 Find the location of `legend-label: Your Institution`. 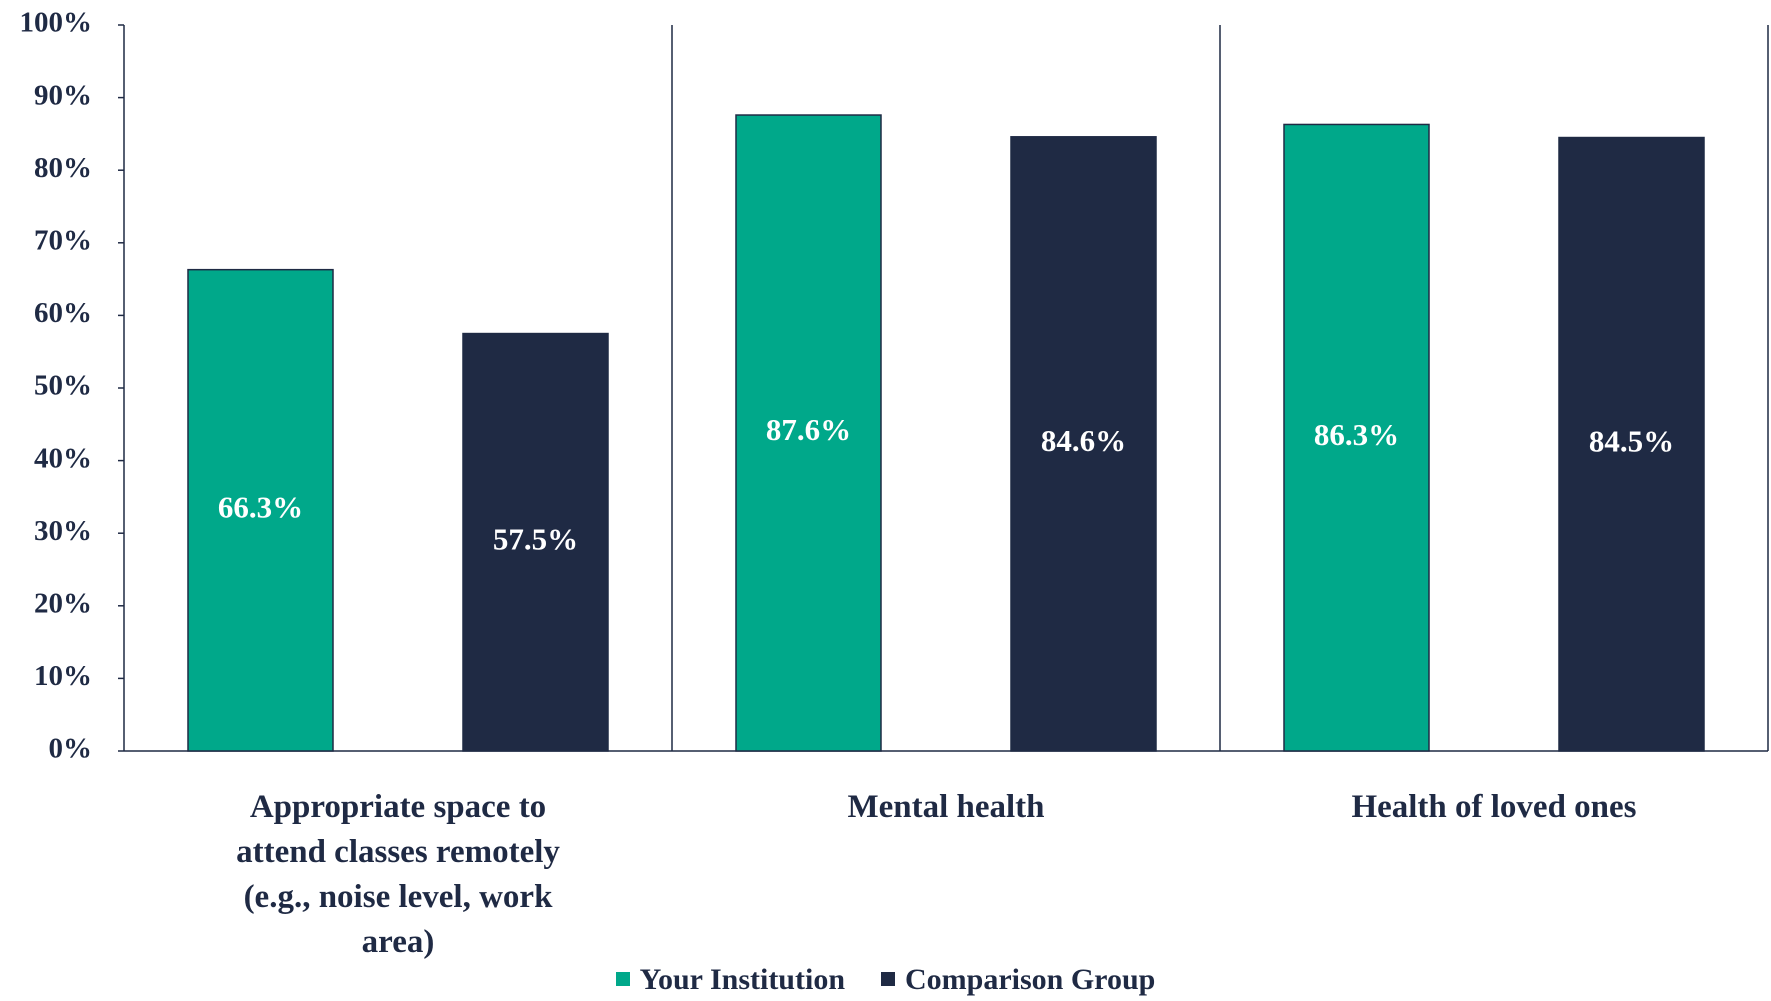

legend-label: Your Institution is located at coordinates (742, 979).